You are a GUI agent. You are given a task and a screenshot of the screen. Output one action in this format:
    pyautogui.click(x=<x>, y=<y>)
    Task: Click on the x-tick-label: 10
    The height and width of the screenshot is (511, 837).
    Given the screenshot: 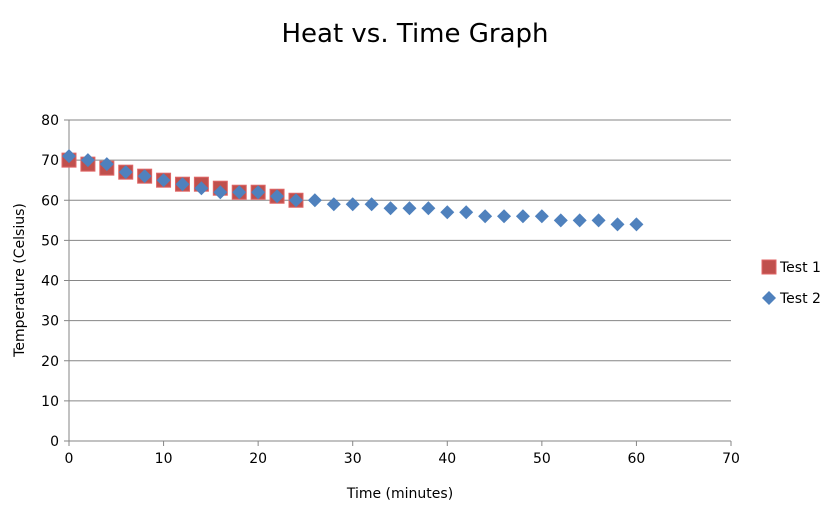 What is the action you would take?
    pyautogui.click(x=164, y=459)
    